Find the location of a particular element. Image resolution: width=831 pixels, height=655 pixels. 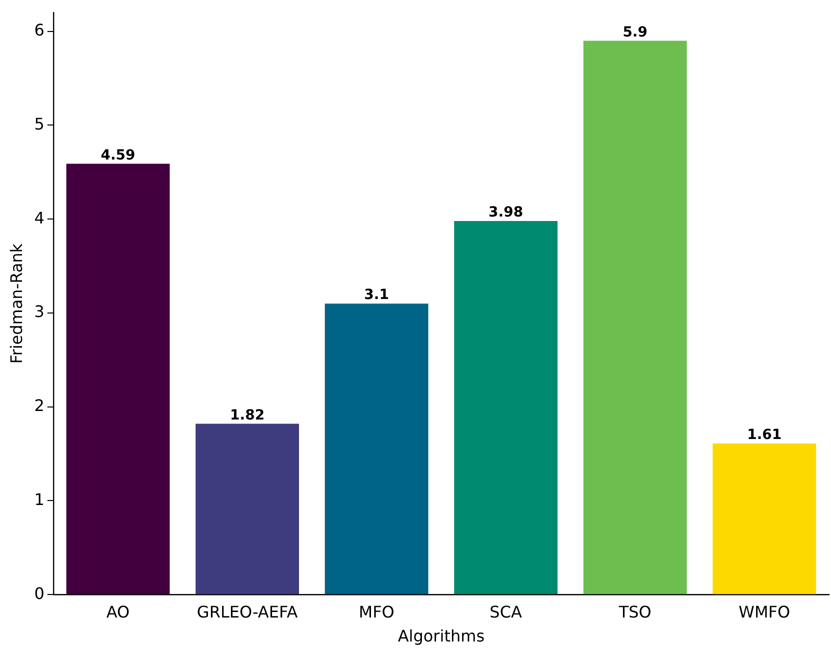

x-axis-title: Algorithms is located at coordinates (441, 636).